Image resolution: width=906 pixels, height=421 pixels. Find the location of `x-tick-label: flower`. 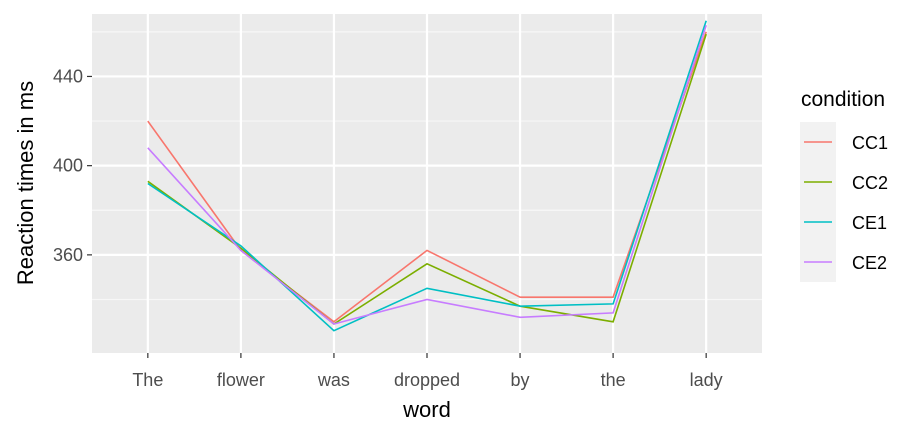

x-tick-label: flower is located at coordinates (241, 380).